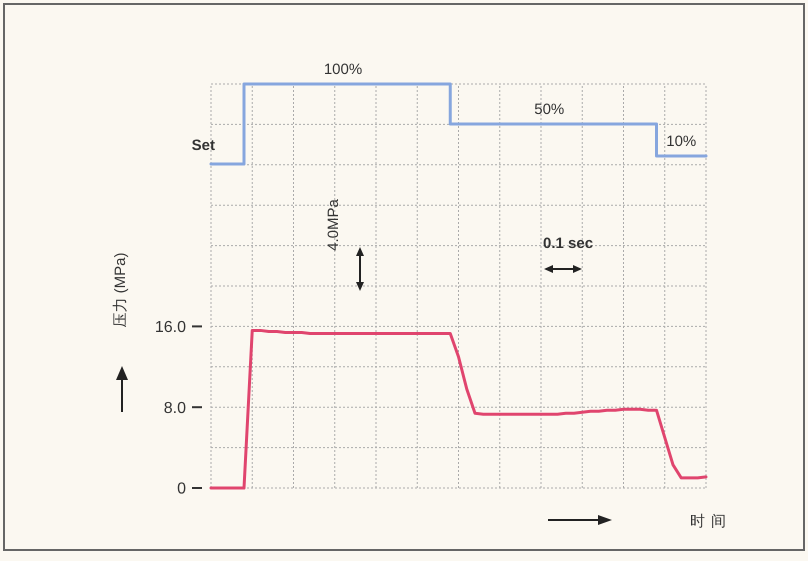  What do you see at coordinates (549, 109) in the screenshot?
I see `data-label: 50%` at bounding box center [549, 109].